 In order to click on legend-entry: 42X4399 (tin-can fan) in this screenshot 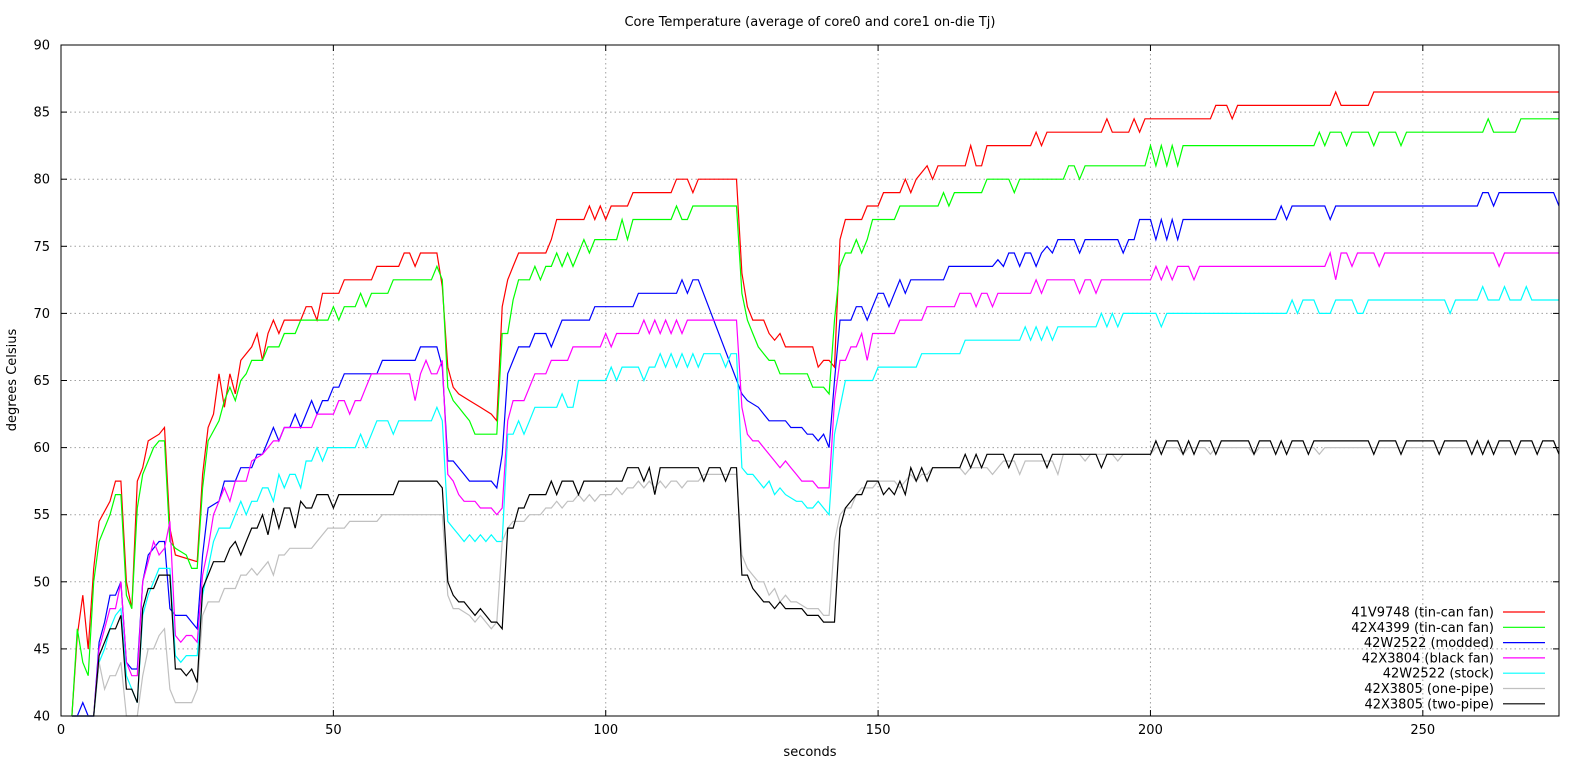, I will do `click(1448, 628)`.